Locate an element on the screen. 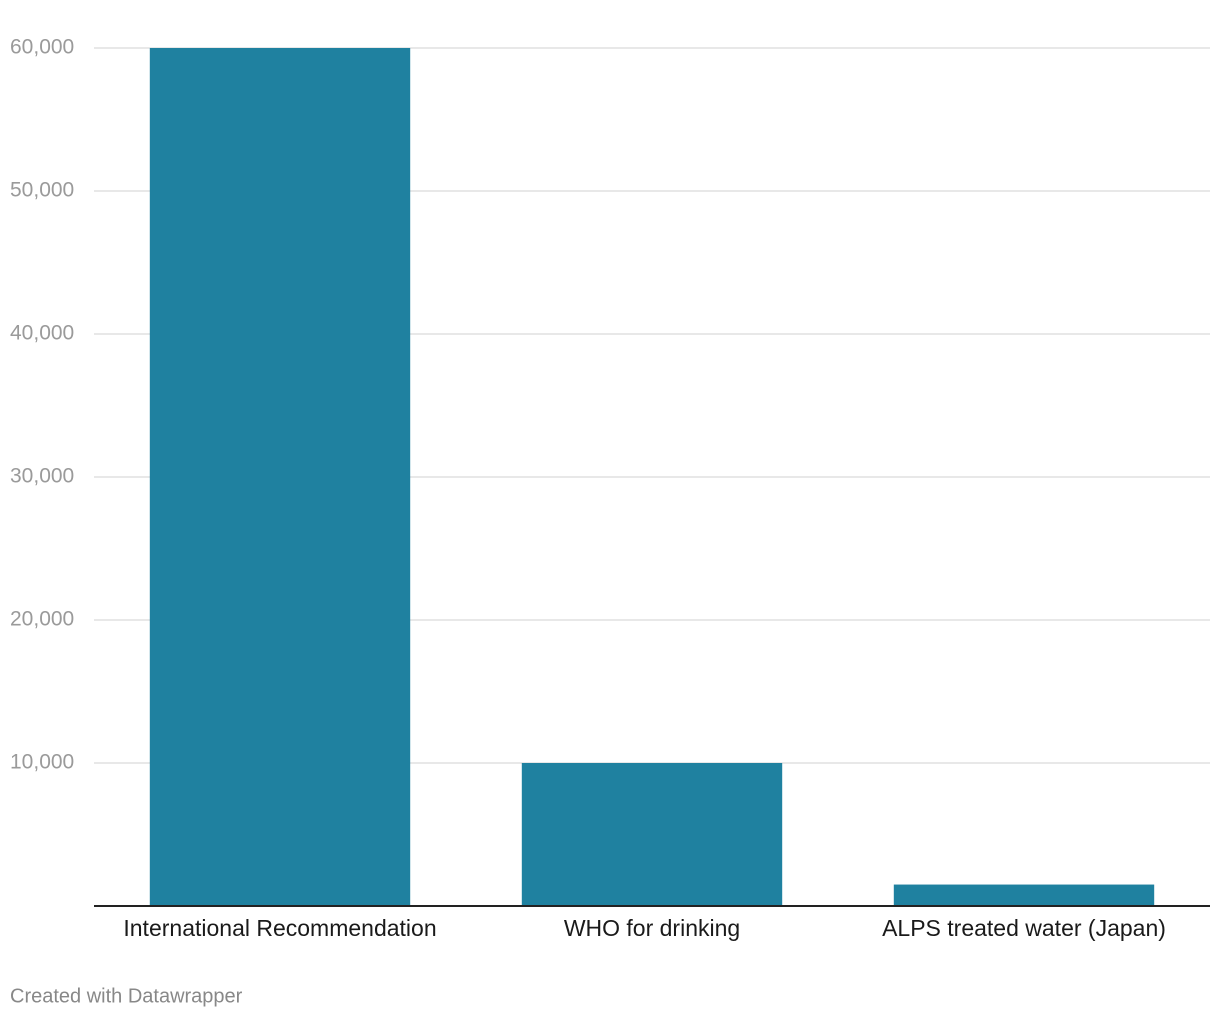  y-tick-label: 30,000 is located at coordinates (42, 476).